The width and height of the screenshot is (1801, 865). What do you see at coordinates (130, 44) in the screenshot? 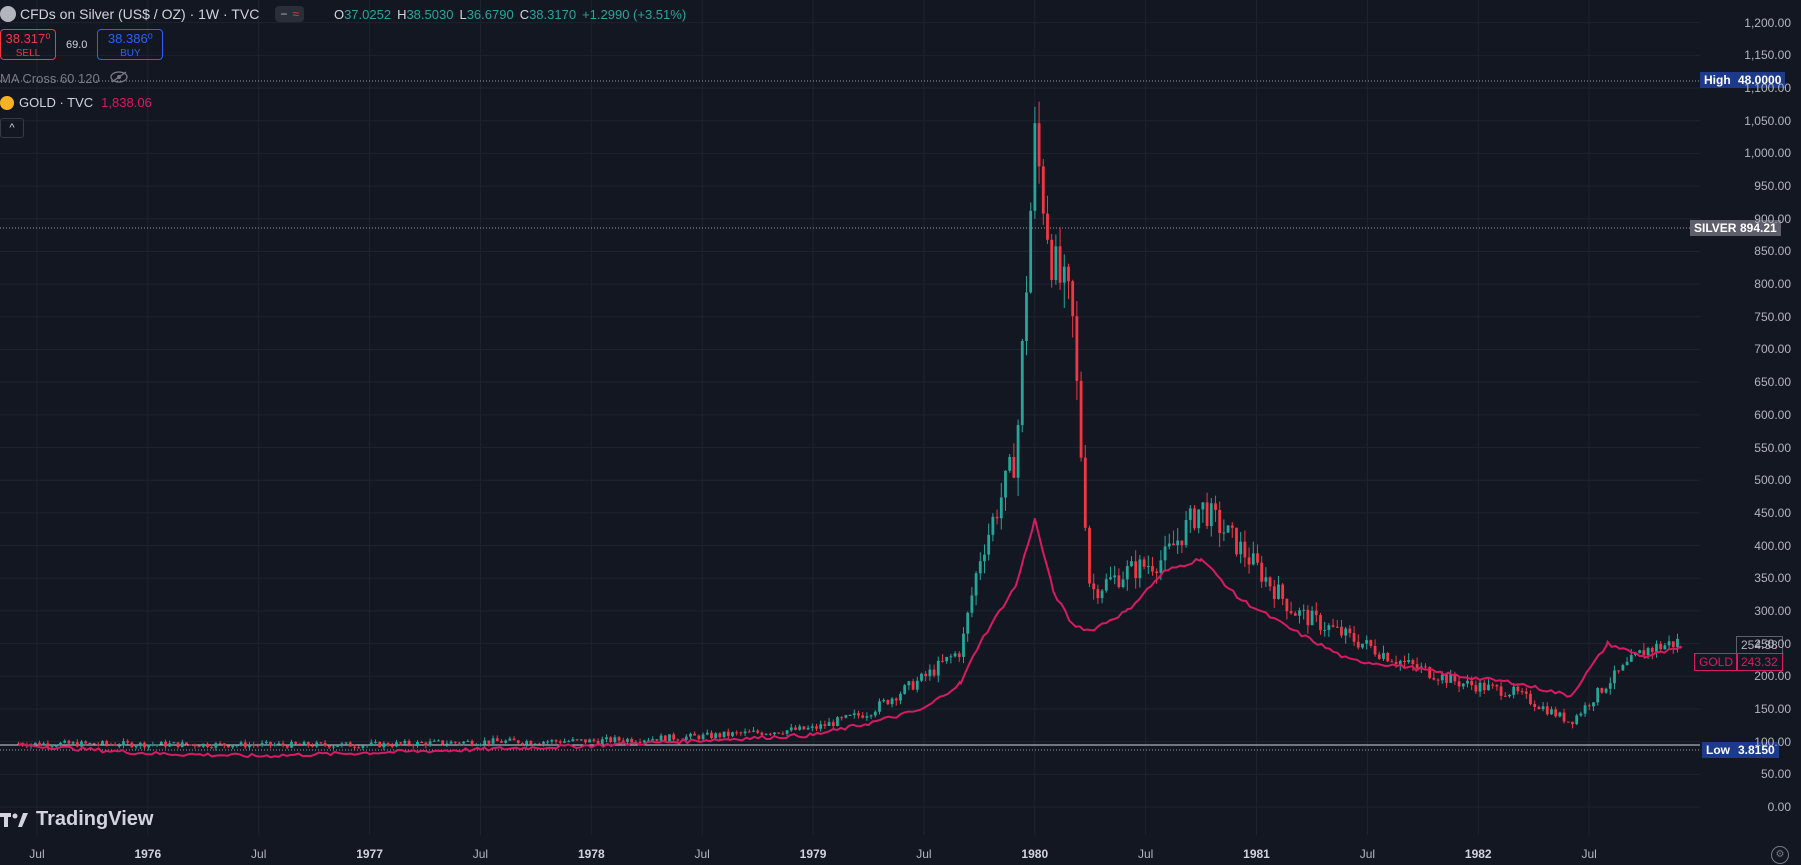
I see `buy-button: 38.386⁰ BUY` at bounding box center [130, 44].